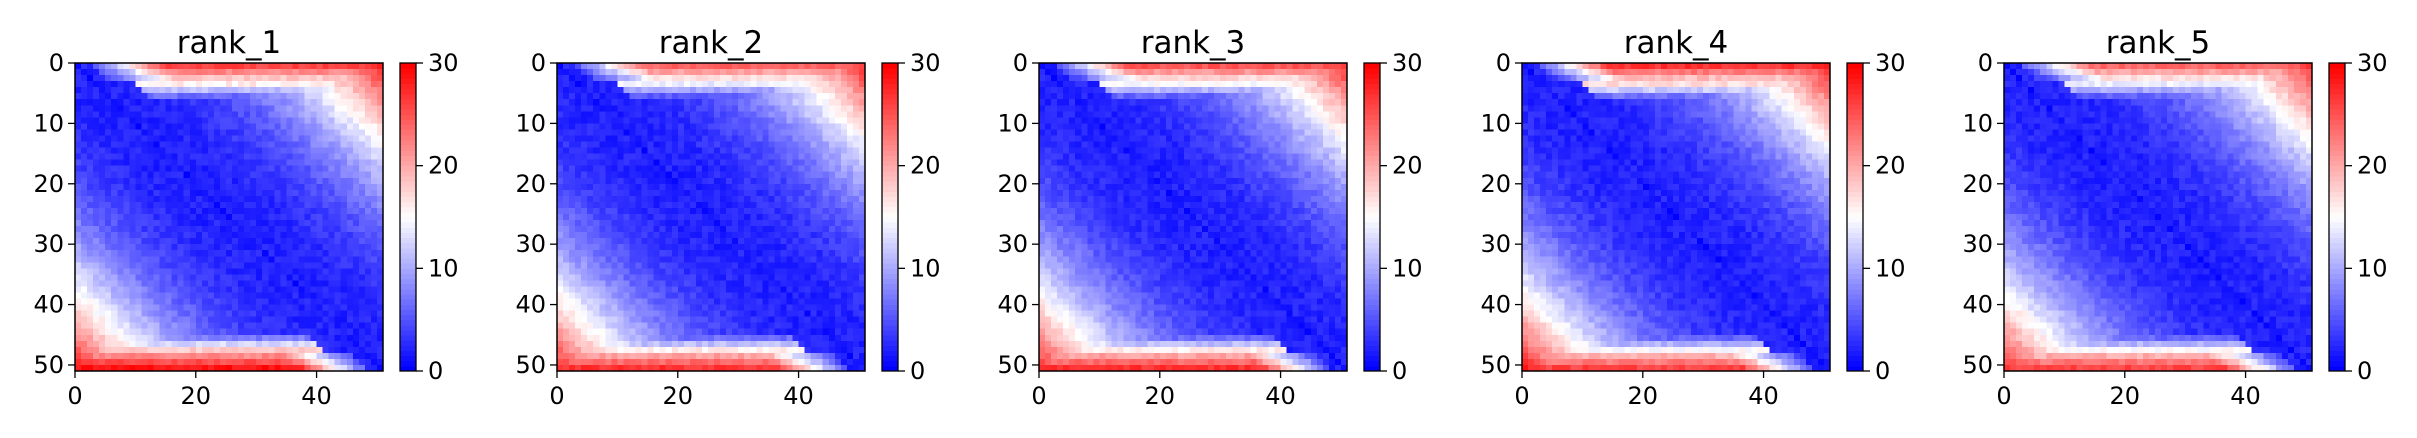 This screenshot has width=2417, height=438. I want to click on heatmap-cells, so click(711, 217).